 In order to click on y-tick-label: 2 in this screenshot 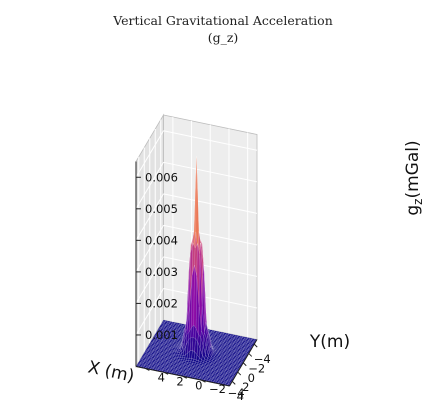, I will do `click(179, 381)`.